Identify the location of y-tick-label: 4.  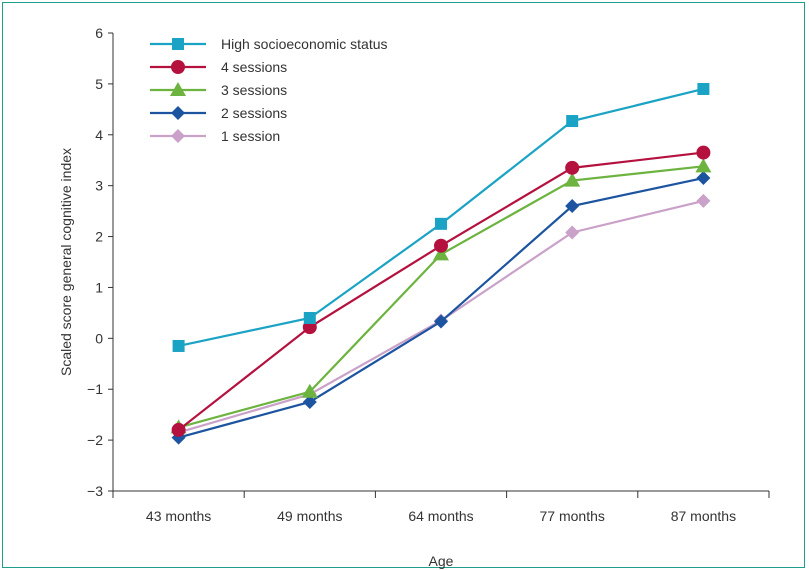
(99, 135).